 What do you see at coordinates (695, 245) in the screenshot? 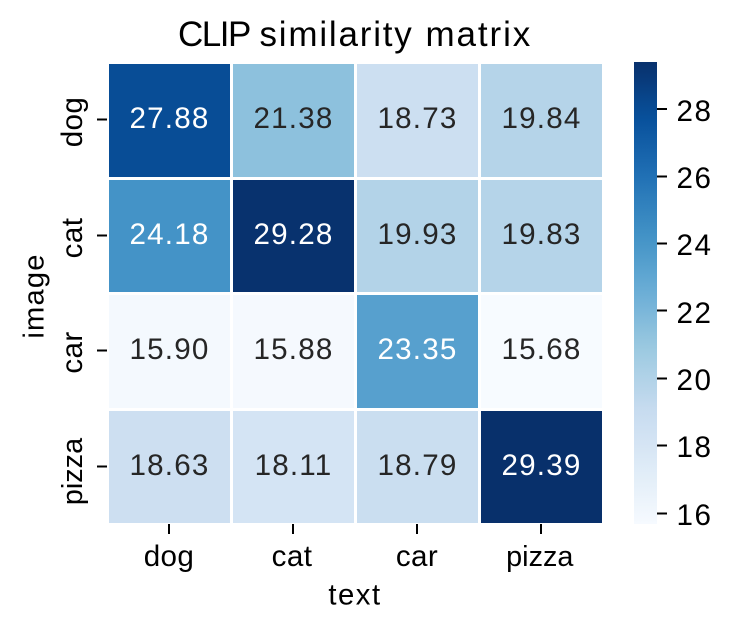
I see `svg-text: 24` at bounding box center [695, 245].